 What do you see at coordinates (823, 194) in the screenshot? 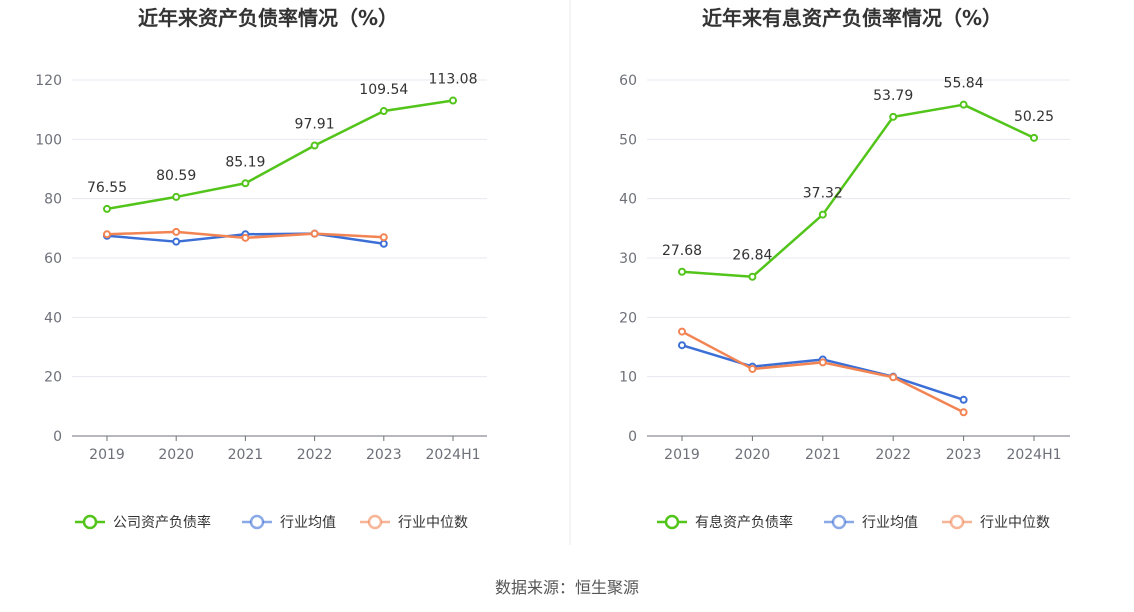
I see `data-label: 37.32` at bounding box center [823, 194].